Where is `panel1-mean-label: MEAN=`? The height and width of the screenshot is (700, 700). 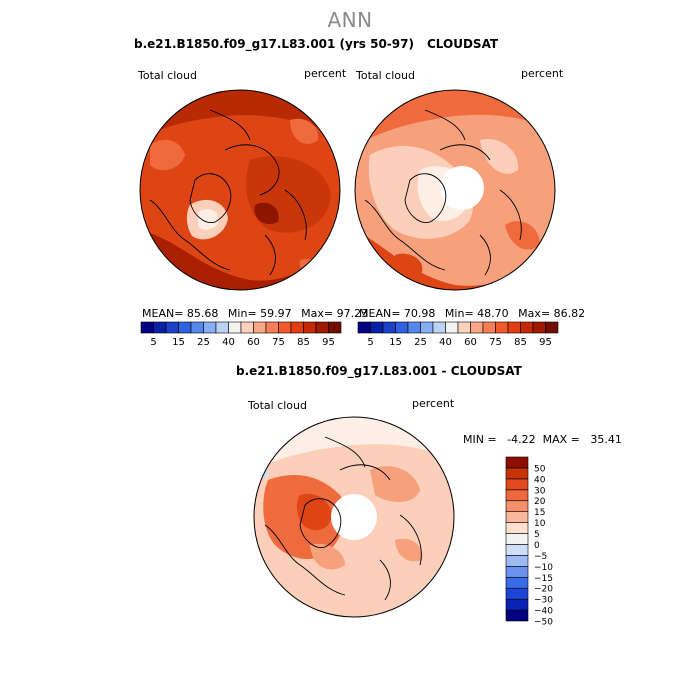 panel1-mean-label: MEAN= is located at coordinates (163, 313).